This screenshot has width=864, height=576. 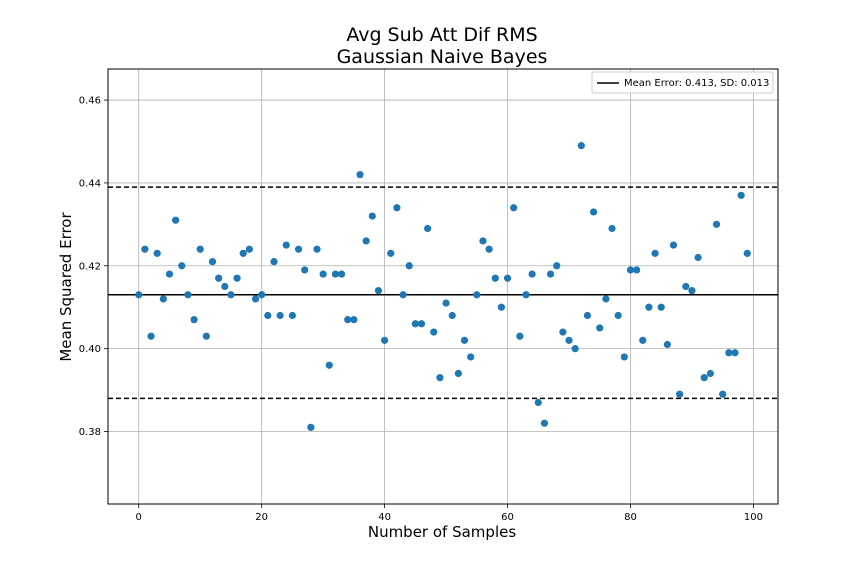 I want to click on legend-entry-label: Mean Error: 0.413, SD: 0.013, so click(x=696, y=83).